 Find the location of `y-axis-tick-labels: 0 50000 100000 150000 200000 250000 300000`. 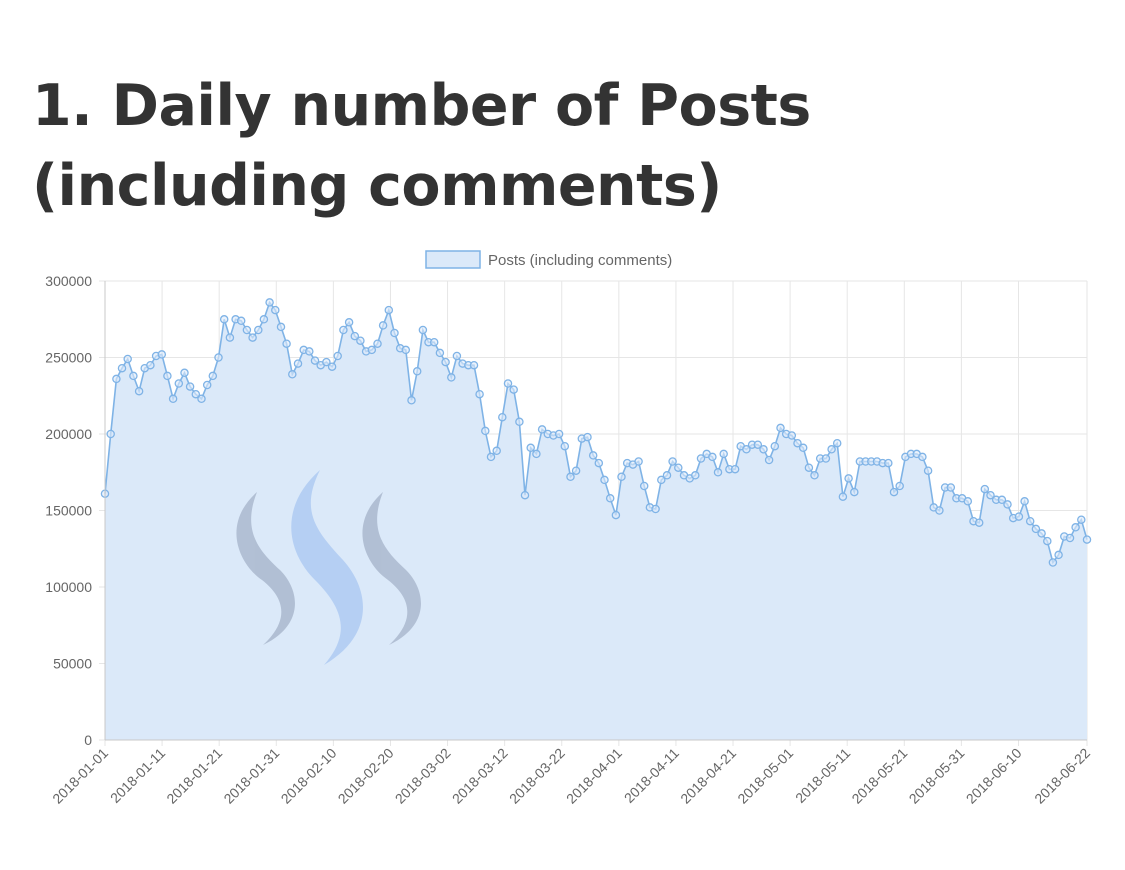

y-axis-tick-labels: 0 50000 100000 150000 200000 250000 300000 is located at coordinates (68, 510).